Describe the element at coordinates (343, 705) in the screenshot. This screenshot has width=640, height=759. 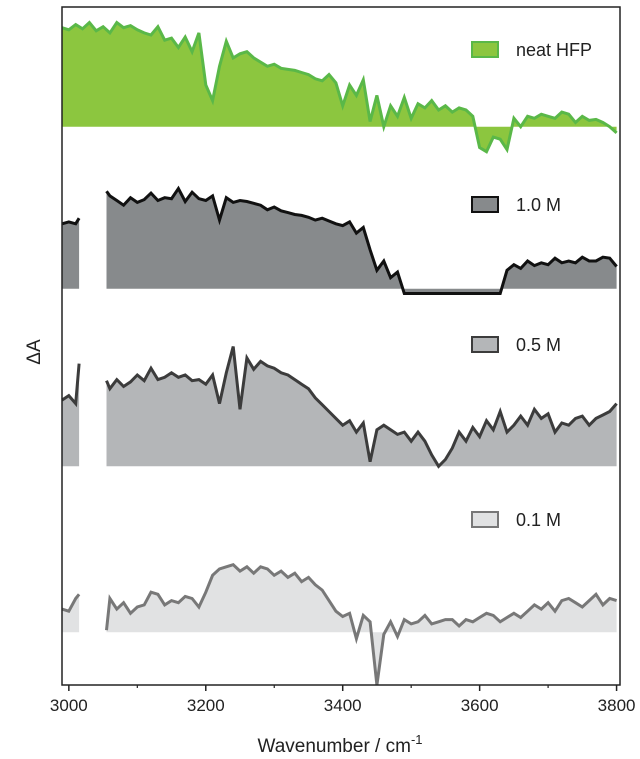
I see `x-tick-label-3400: 3400` at that location.